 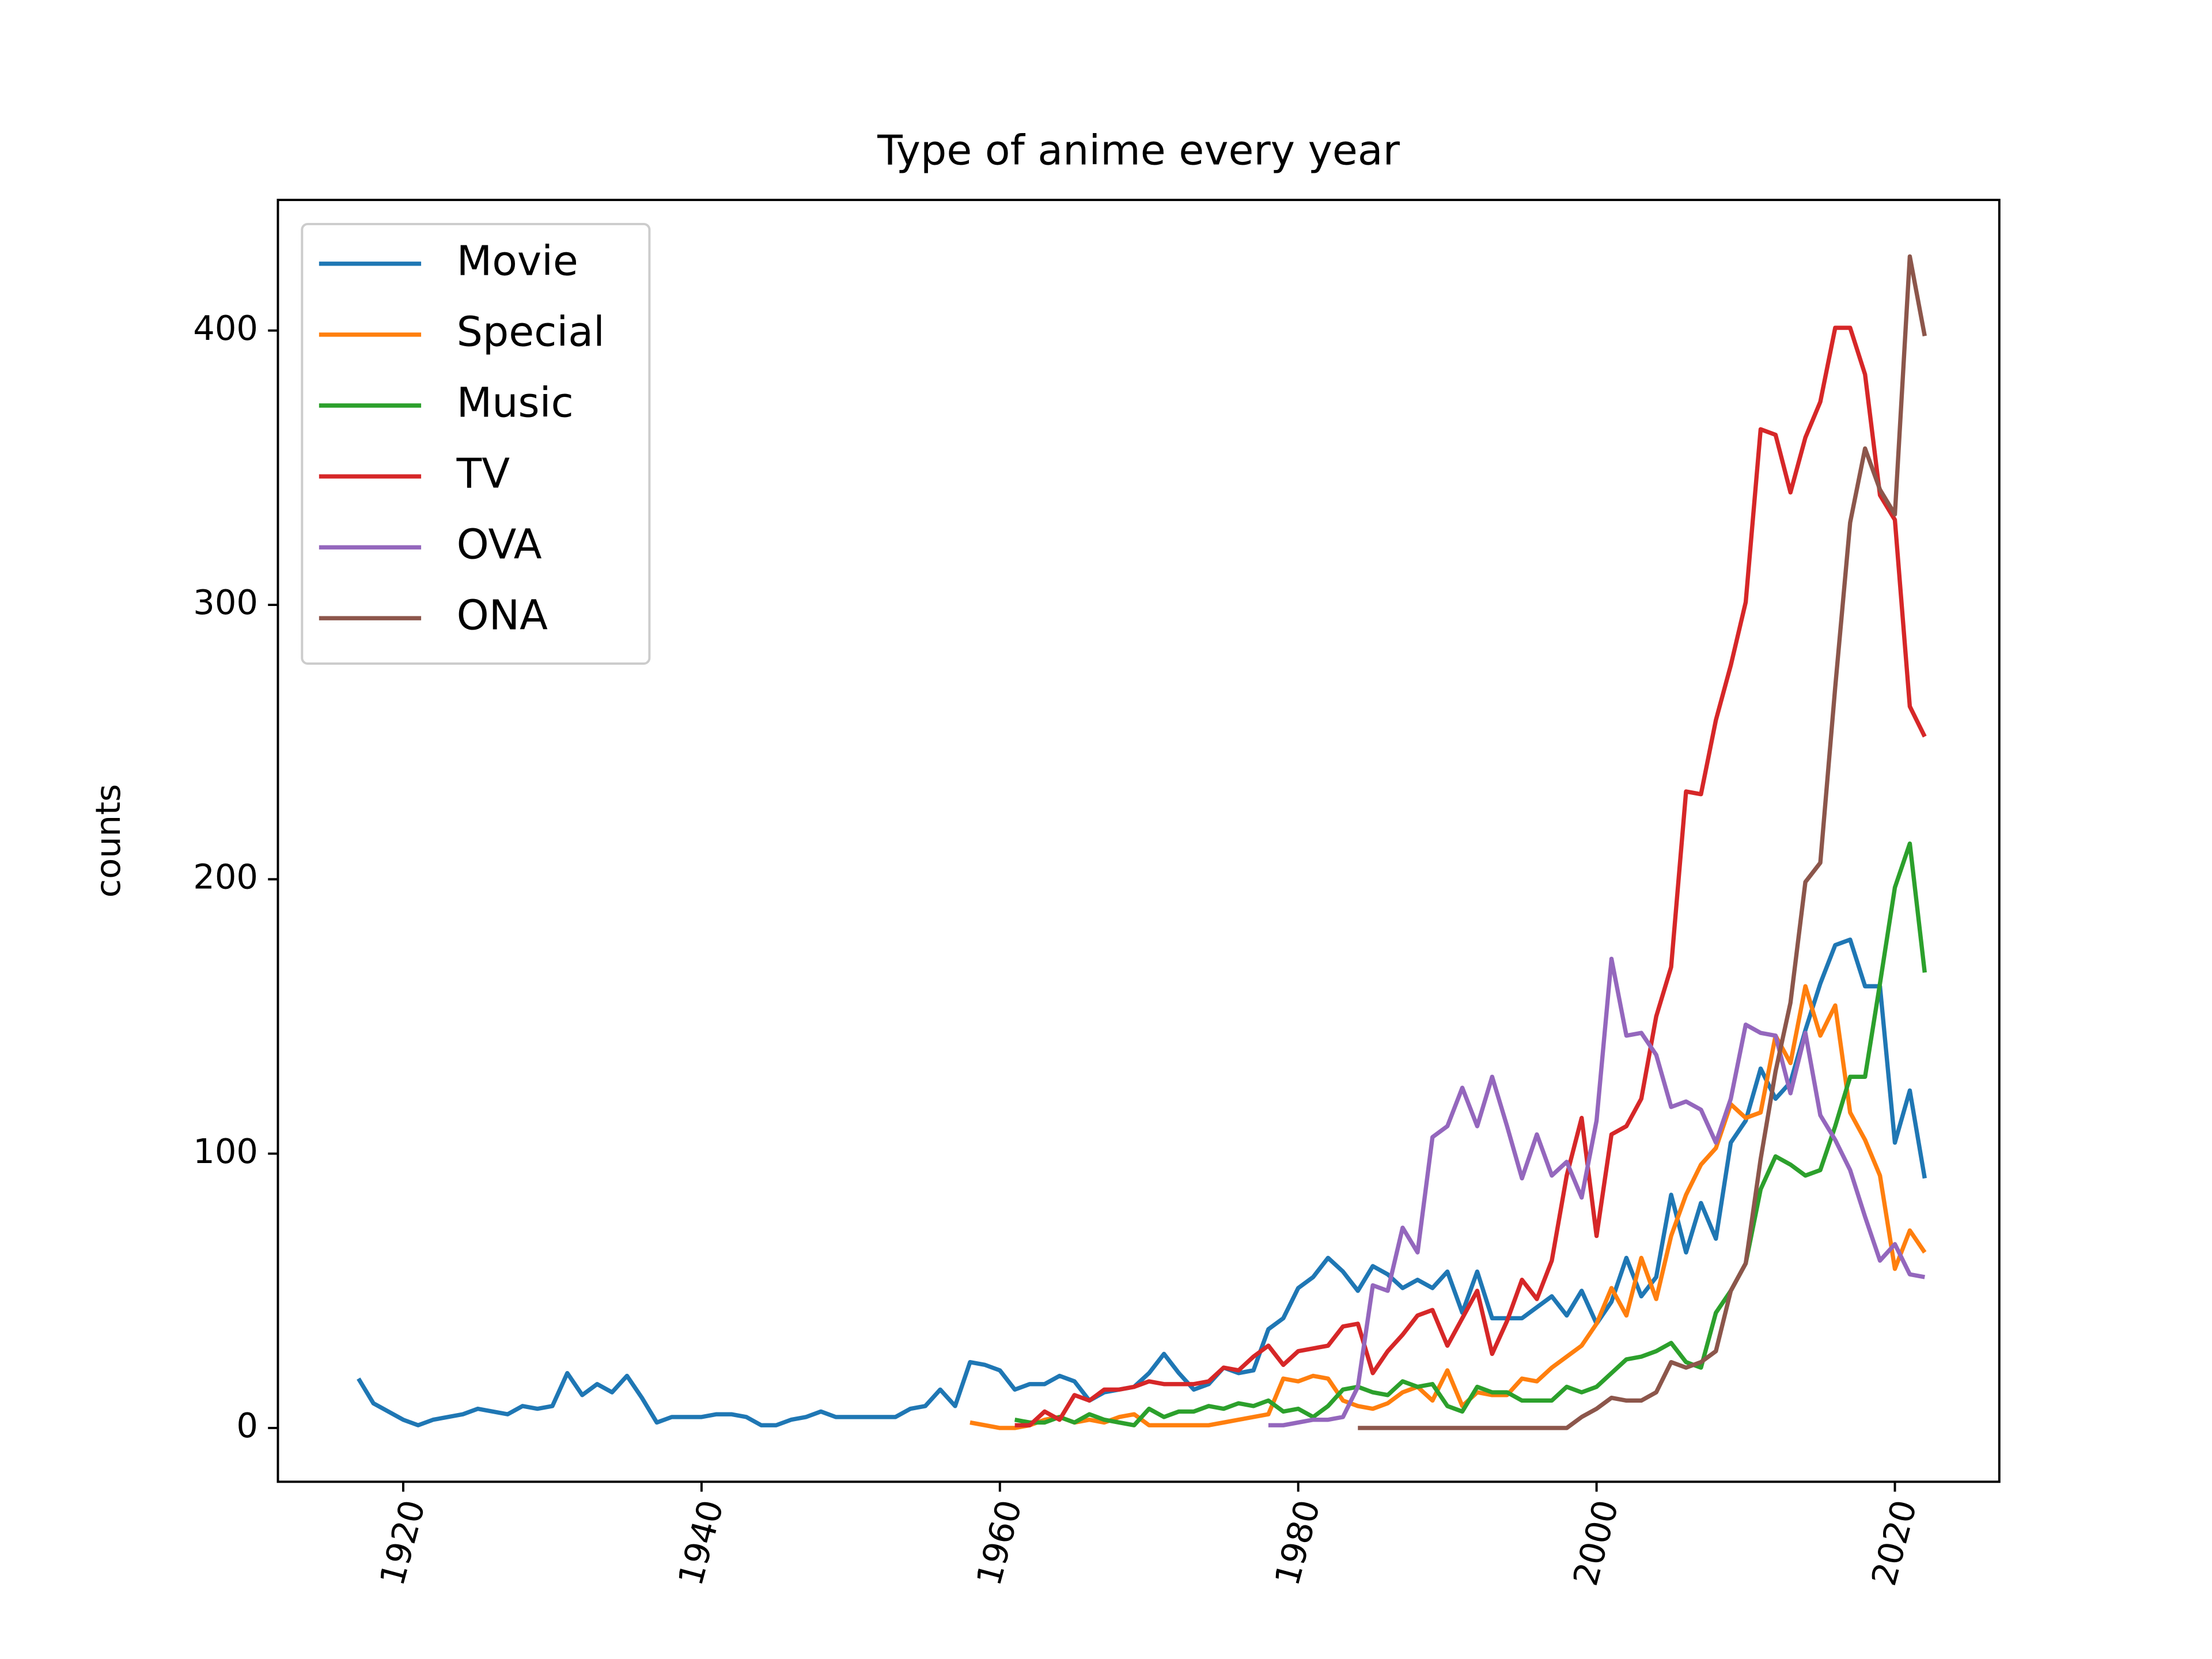 I want to click on legend-label: Music, so click(x=515, y=403).